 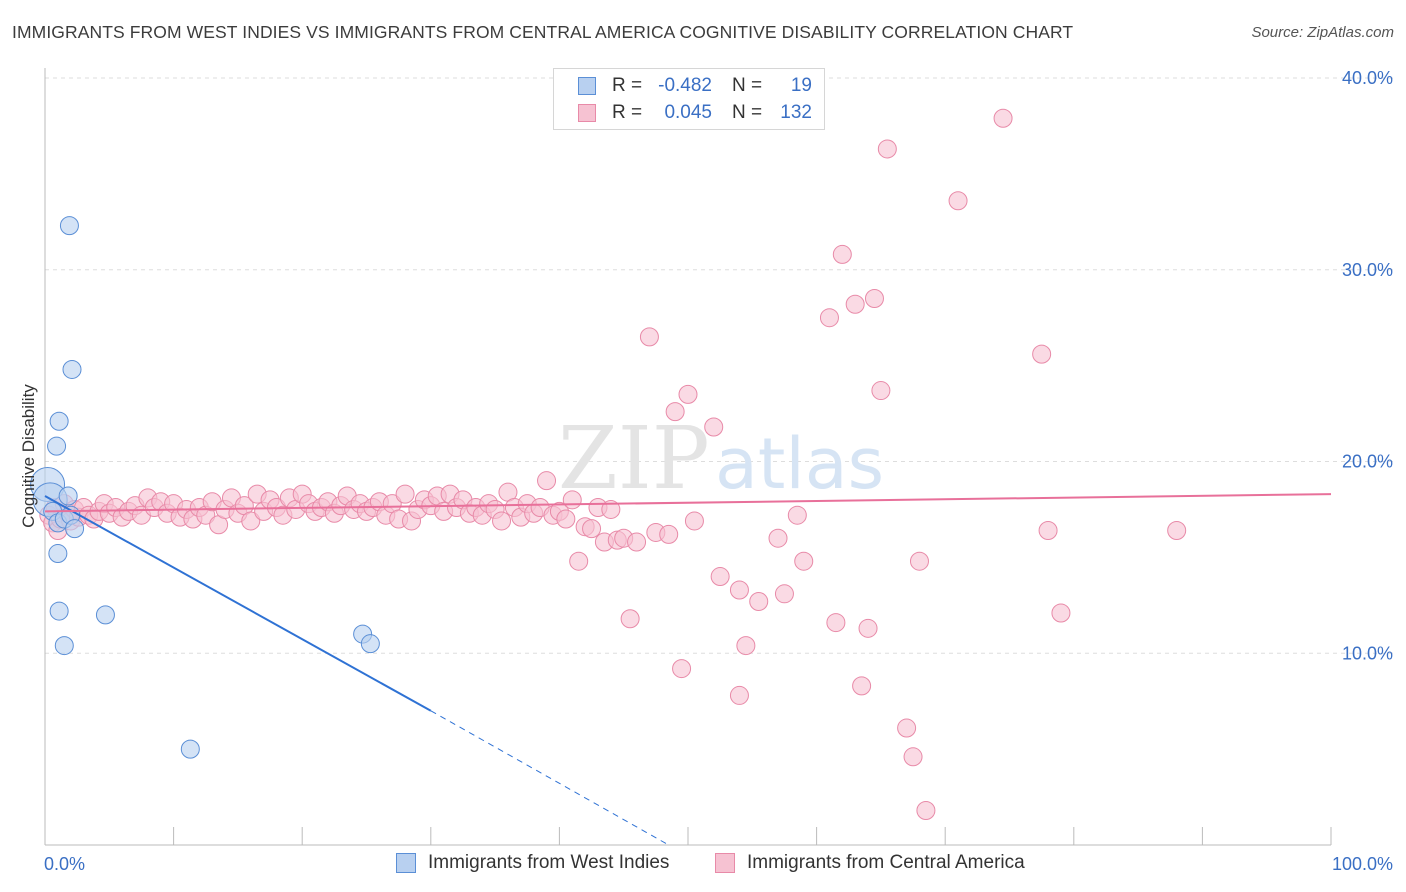 I want to click on legend-n-value: 132, so click(x=796, y=112).